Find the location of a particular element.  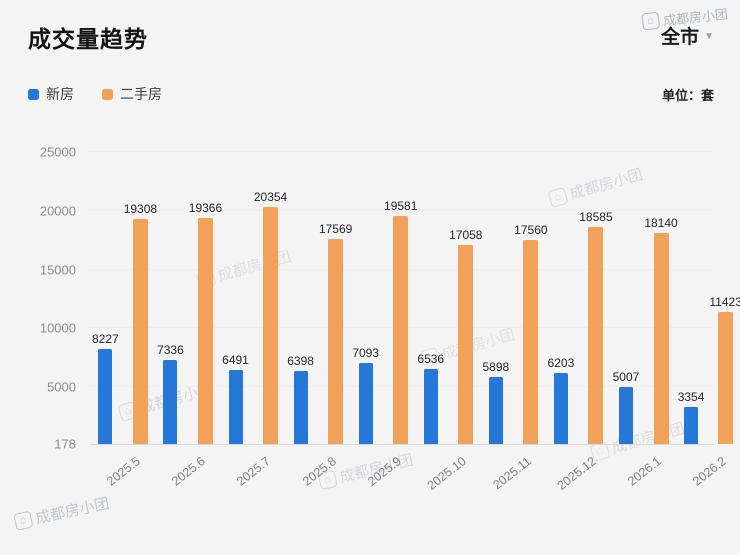

bar-wrap: 19308 is located at coordinates (140, 323).